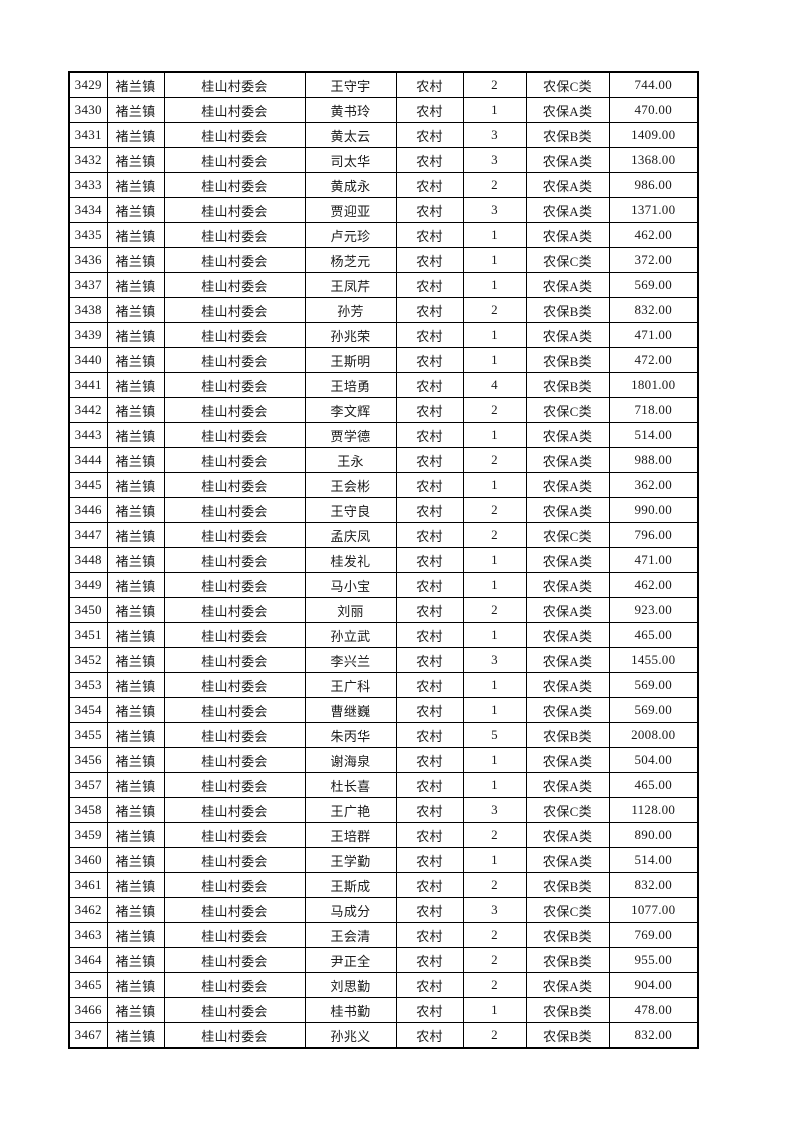 This screenshot has width=793, height=1122. I want to click on row-id: 3456, so click(88, 760).